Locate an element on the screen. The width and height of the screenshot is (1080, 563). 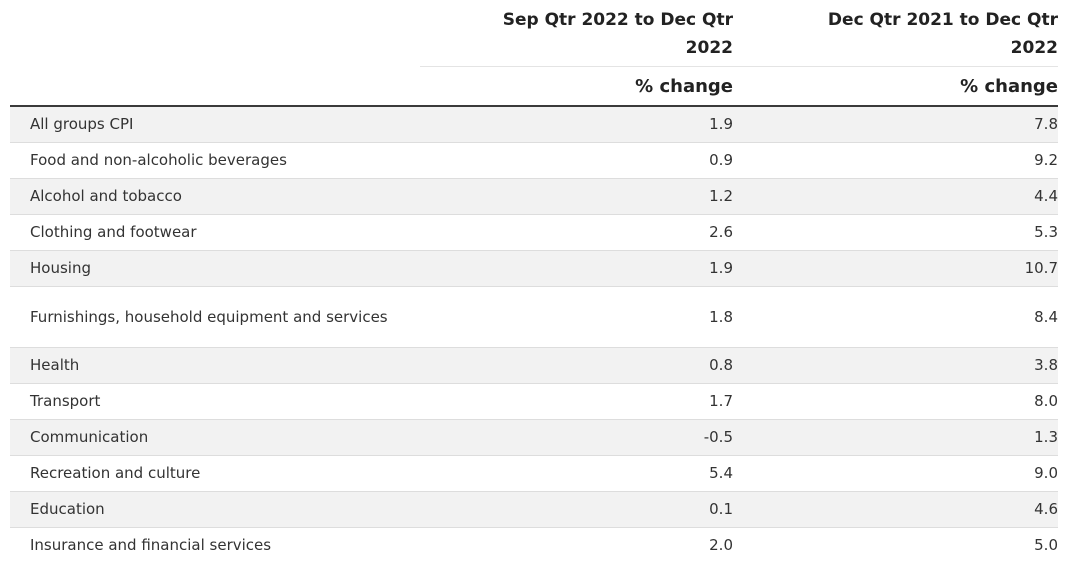
row-category: Insurance and financial services is located at coordinates (215, 545).